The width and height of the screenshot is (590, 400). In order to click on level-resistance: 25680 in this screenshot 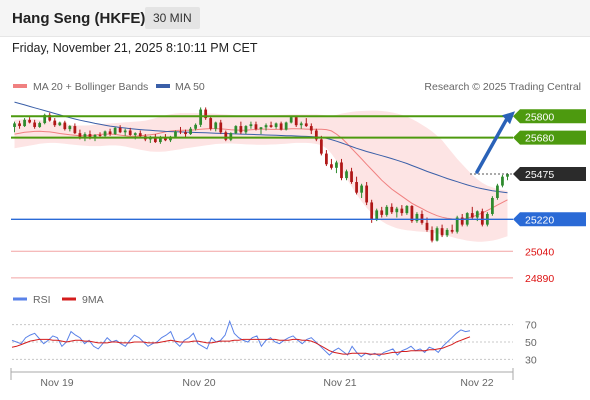, I will do `click(298, 137)`.